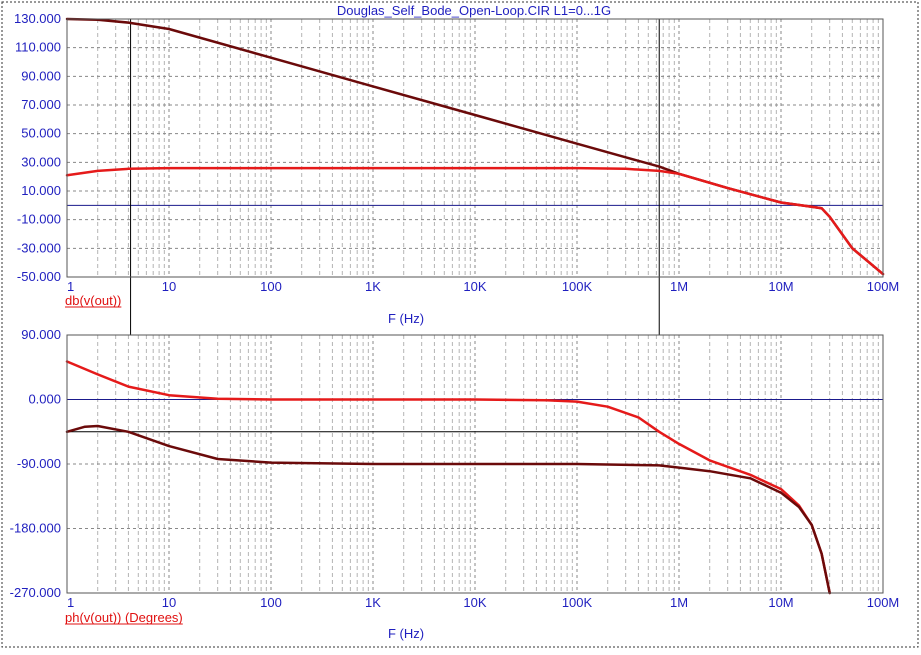 The height and width of the screenshot is (655, 921). Describe the element at coordinates (35, 528) in the screenshot. I see `phase-y-tick-label: -180.000` at that location.